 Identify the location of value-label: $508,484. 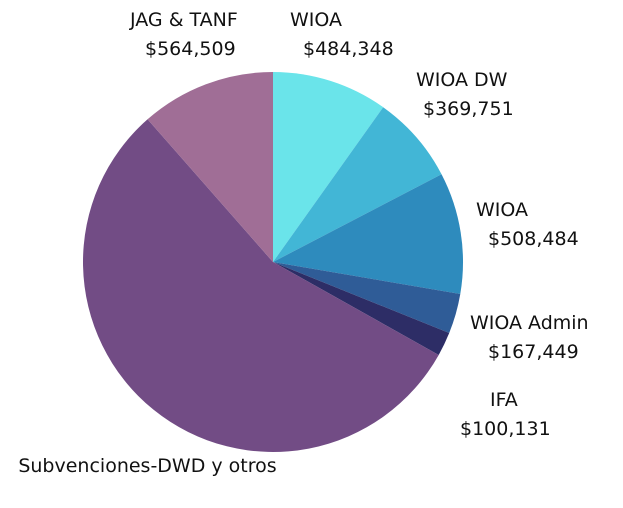
(533, 239).